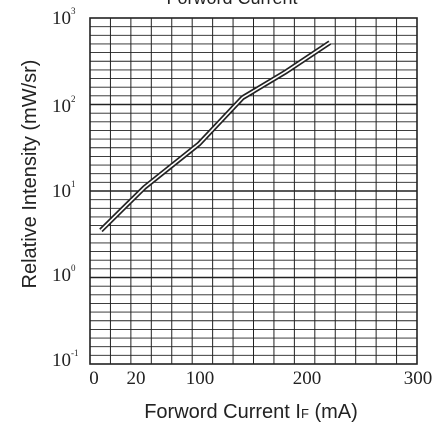 This screenshot has width=441, height=432. Describe the element at coordinates (73, 11) in the screenshot. I see `y-tick-exponent: 3` at that location.